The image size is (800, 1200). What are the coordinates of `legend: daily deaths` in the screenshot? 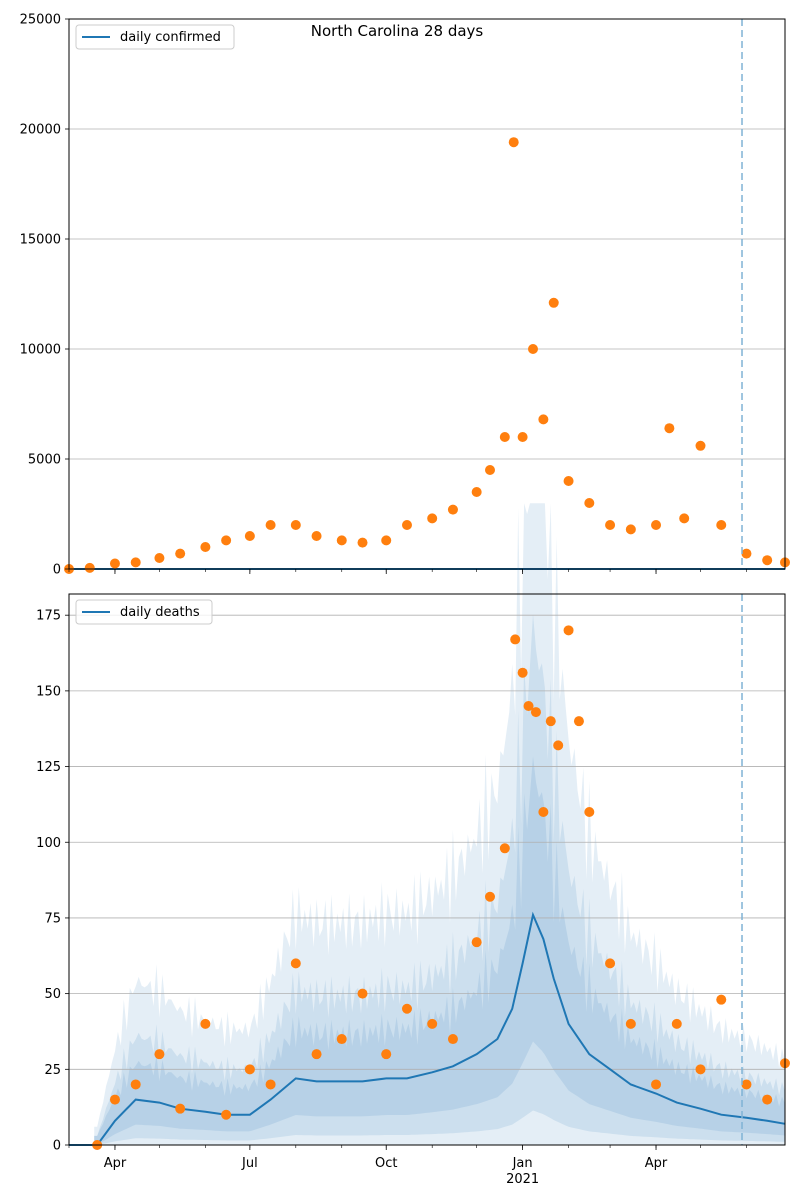 It's located at (144, 612).